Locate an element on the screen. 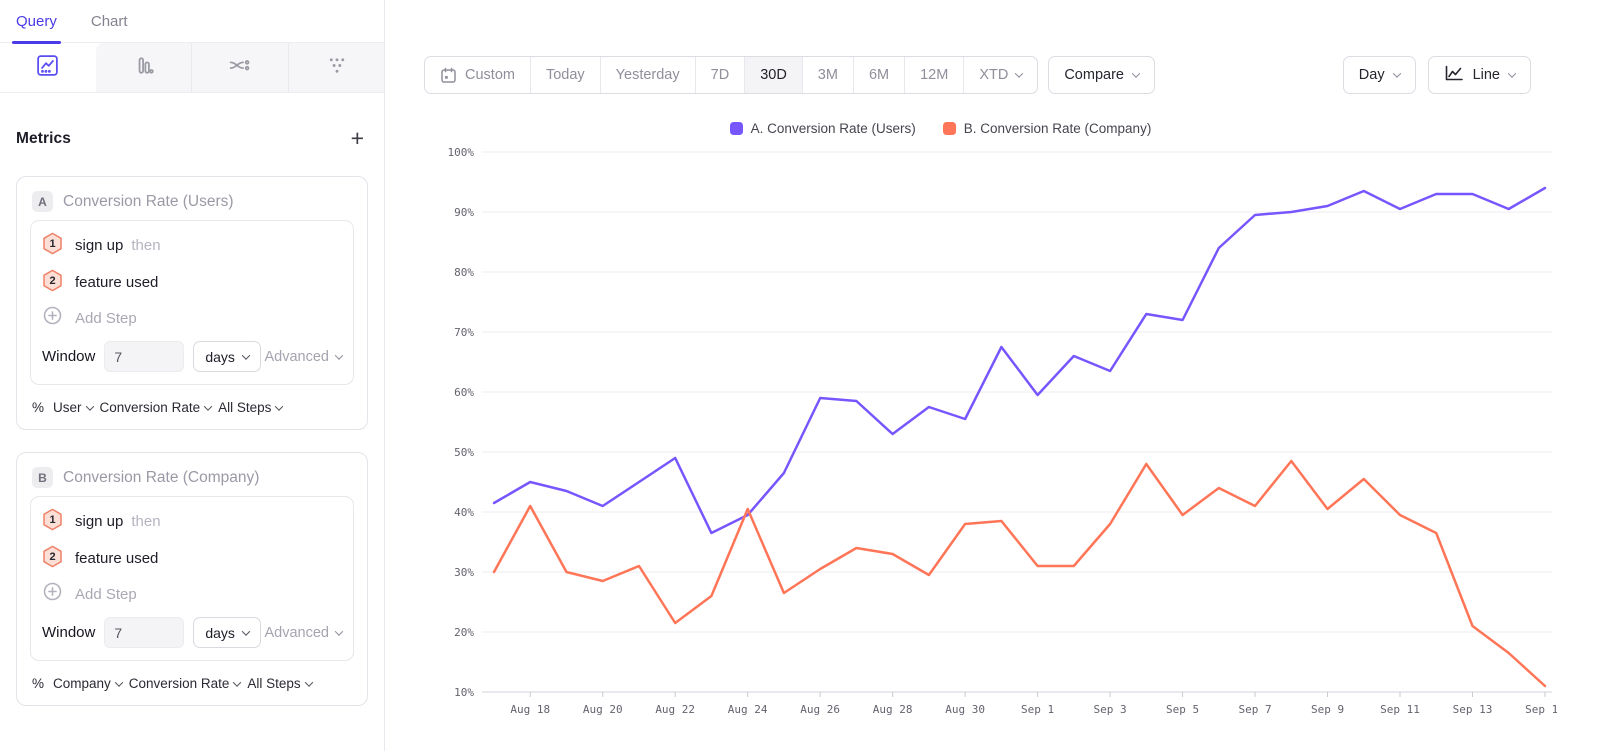  date-range-label: 12M is located at coordinates (934, 75).